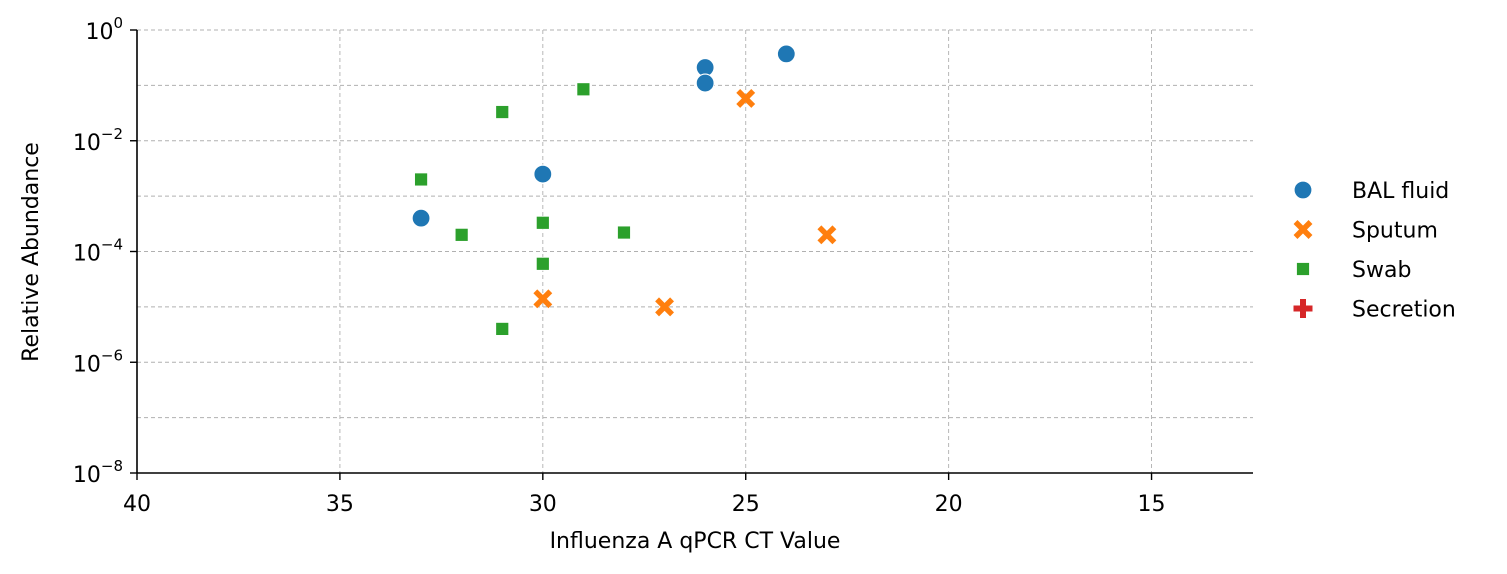  What do you see at coordinates (1303, 308) in the screenshot?
I see `legend-marker-secretion` at bounding box center [1303, 308].